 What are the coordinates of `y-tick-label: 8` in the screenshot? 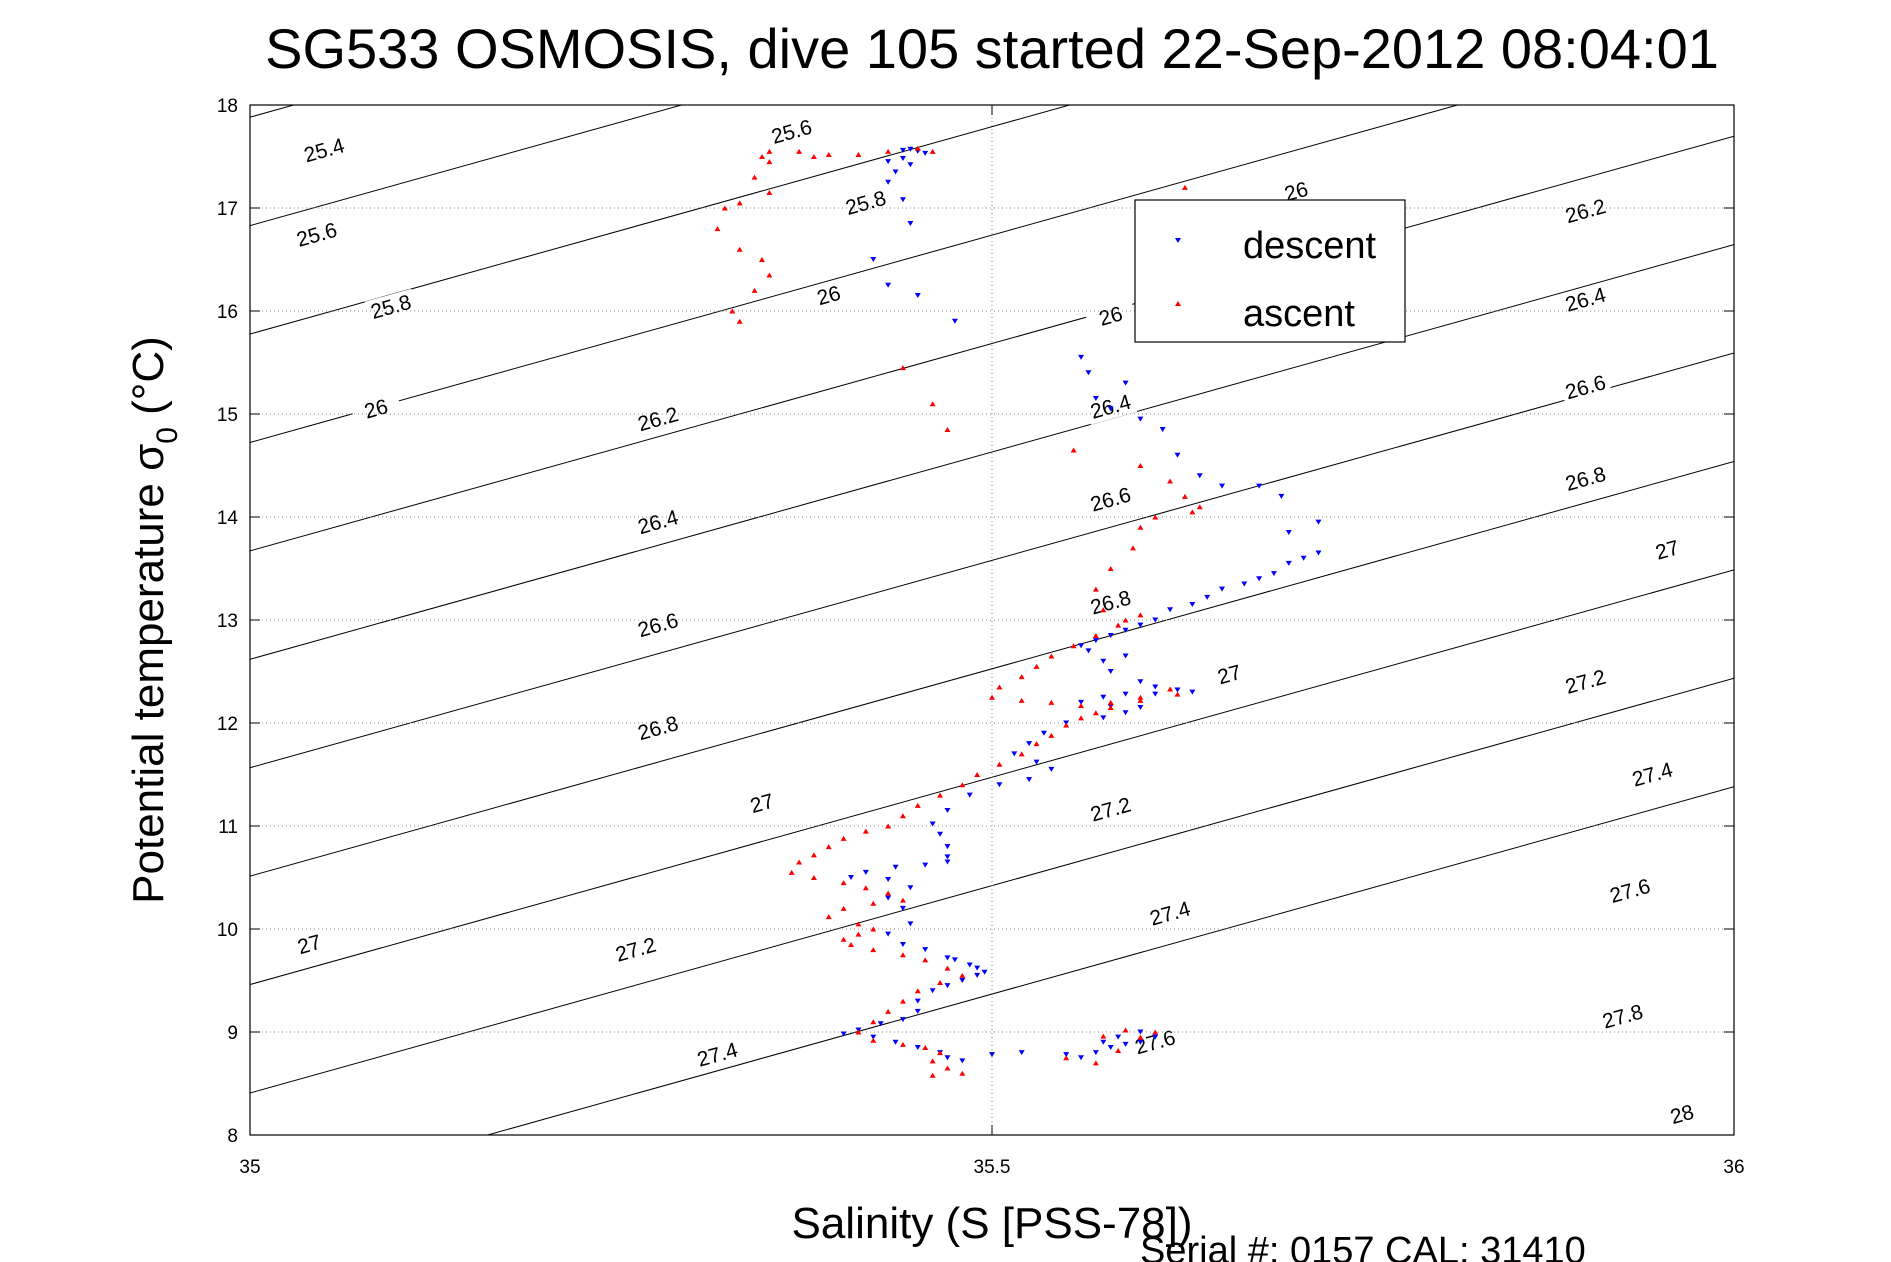 It's located at (232, 1136).